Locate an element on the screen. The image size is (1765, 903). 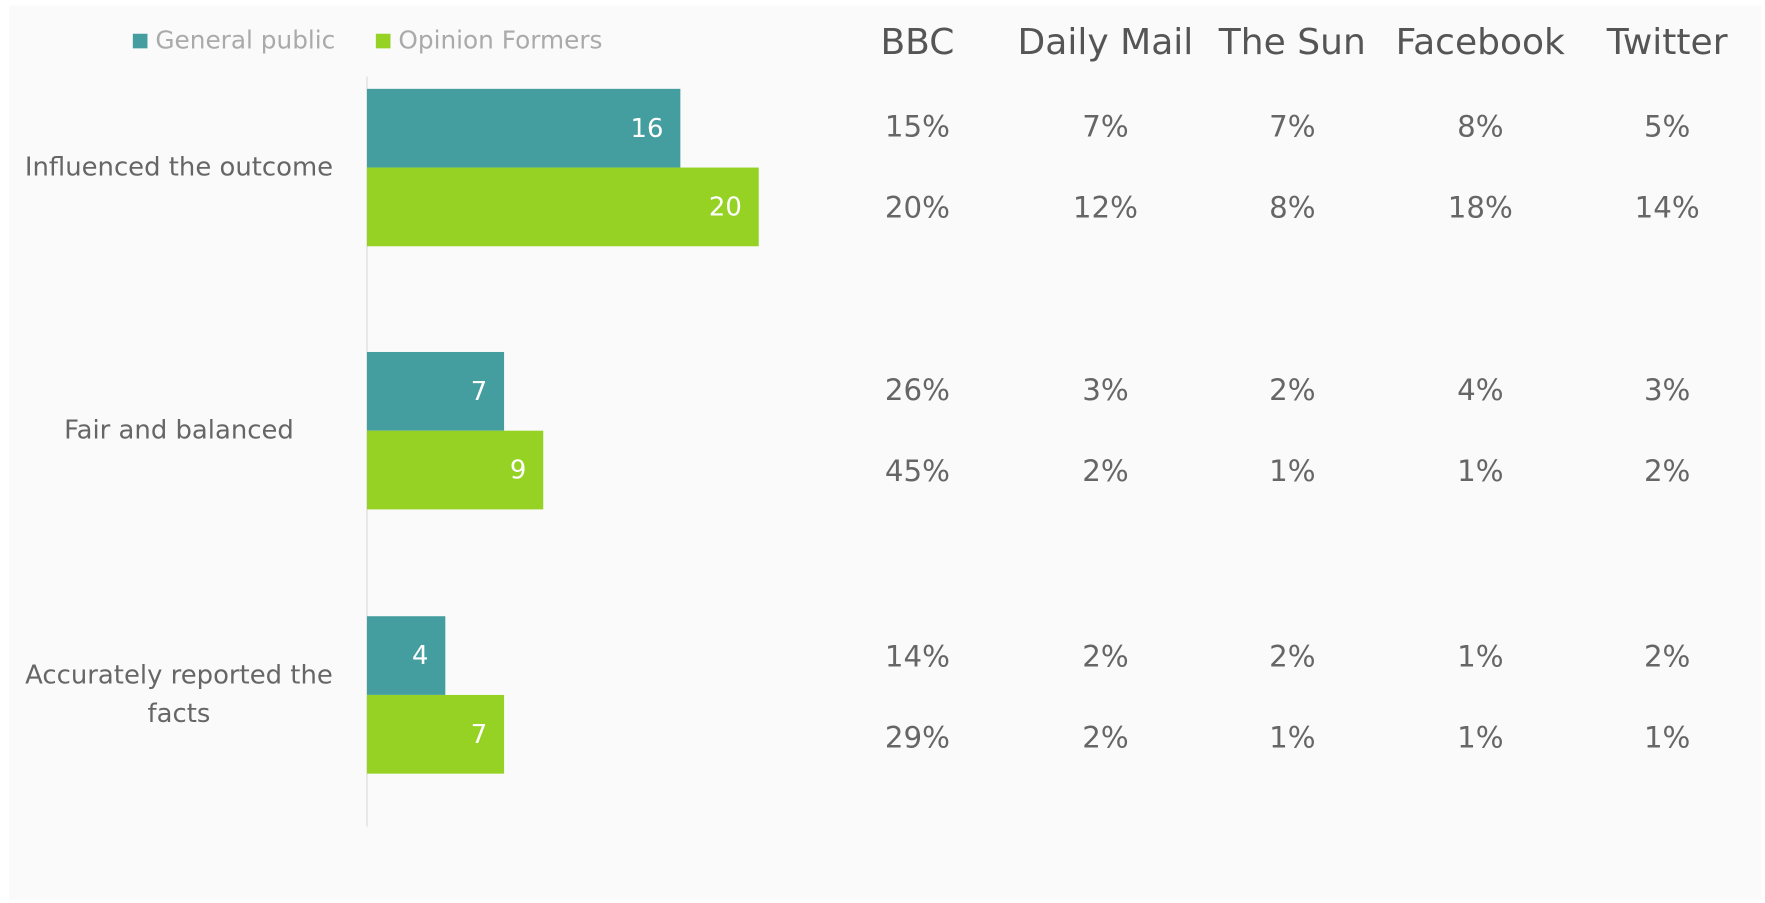
table-cell: 20% is located at coordinates (917, 208).